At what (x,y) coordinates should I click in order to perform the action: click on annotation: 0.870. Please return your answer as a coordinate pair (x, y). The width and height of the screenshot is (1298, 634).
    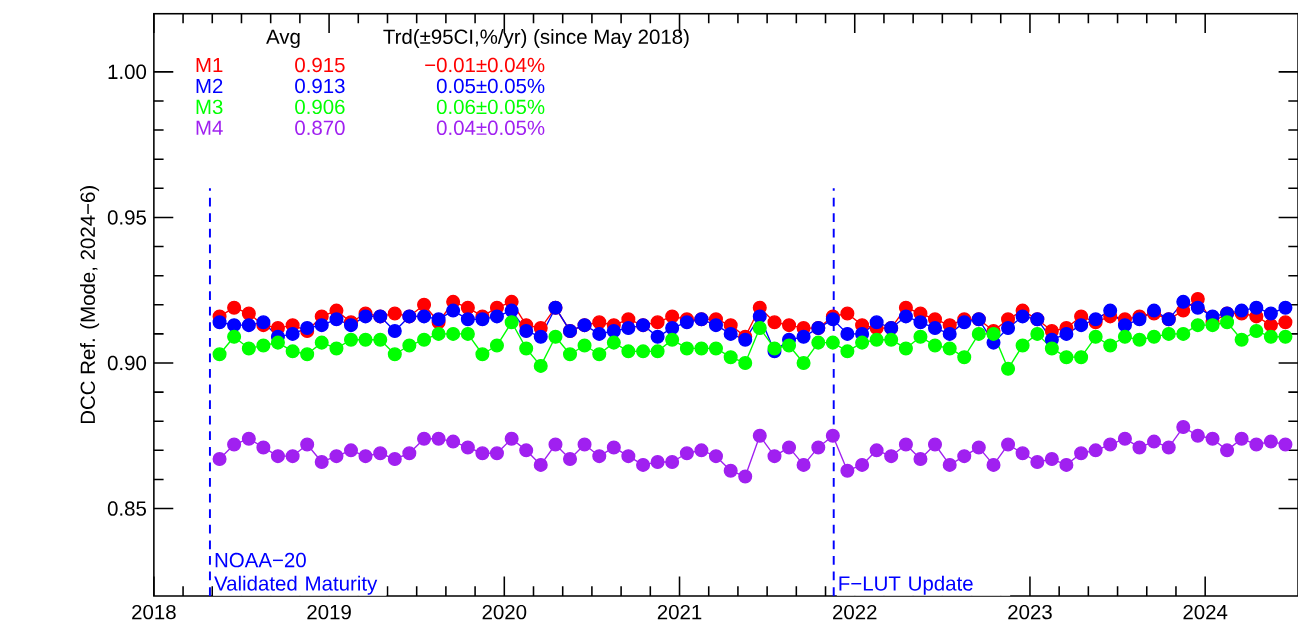
    Looking at the image, I should click on (320, 128).